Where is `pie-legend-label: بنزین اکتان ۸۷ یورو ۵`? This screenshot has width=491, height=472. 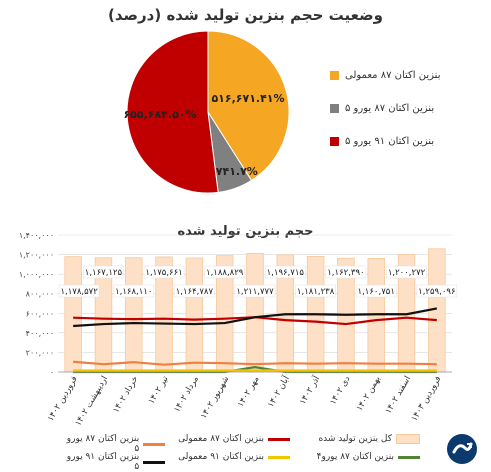
pie-legend-label: بنزین اکتان ۸۷ یورو ۵ is located at coordinates (390, 108).